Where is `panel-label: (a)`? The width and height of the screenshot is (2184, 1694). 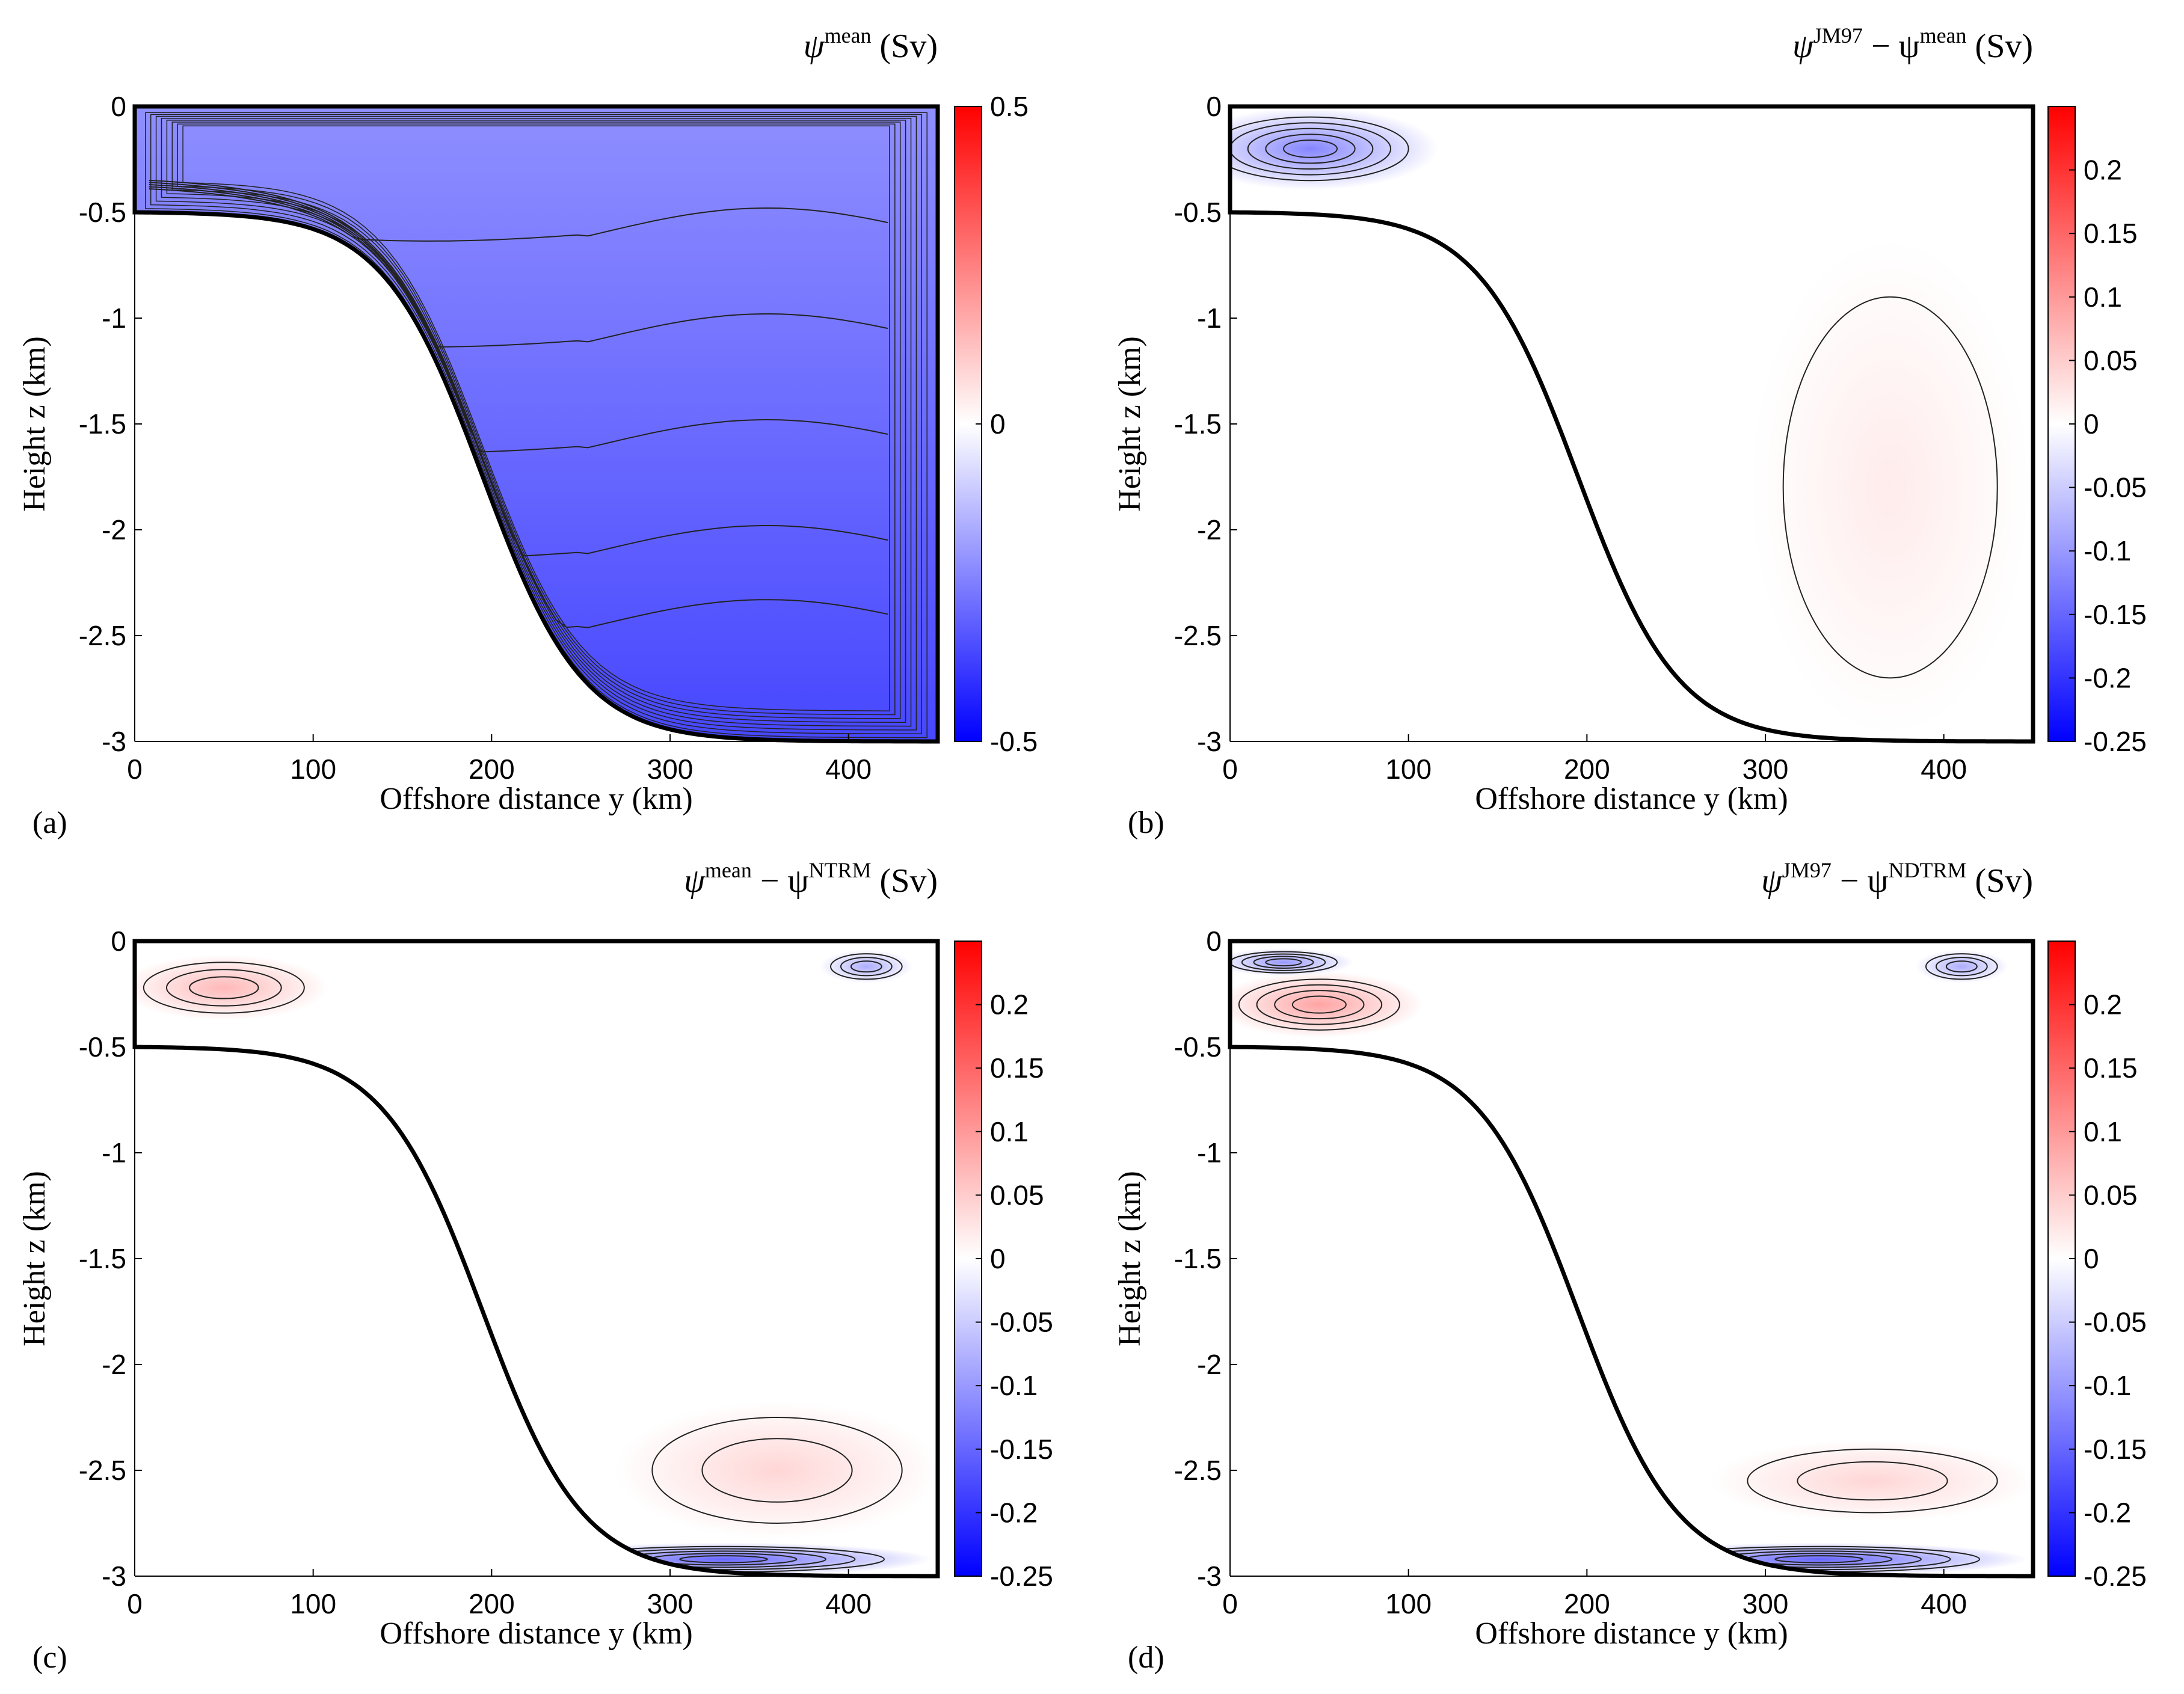 panel-label: (a) is located at coordinates (49, 823).